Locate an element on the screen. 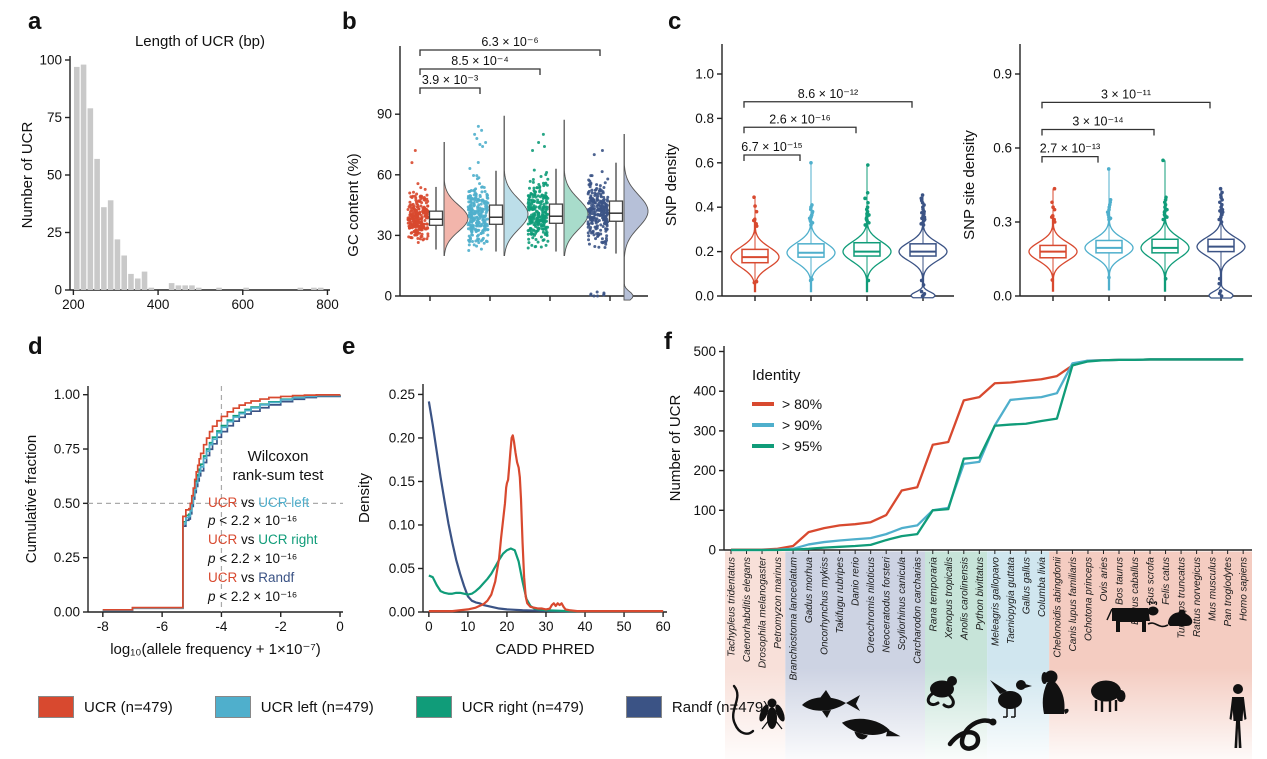  comparison-1: UCR vs UCR left is located at coordinates (278, 503).